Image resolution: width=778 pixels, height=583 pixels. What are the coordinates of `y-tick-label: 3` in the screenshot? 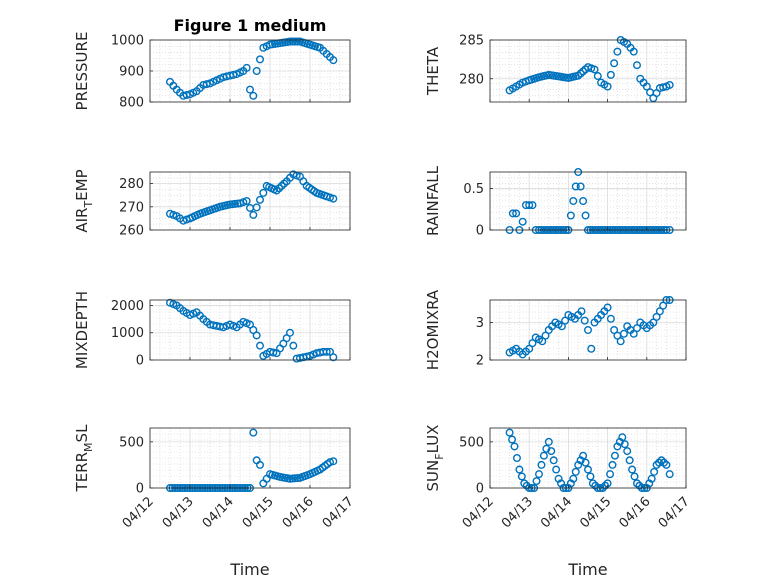 It's located at (480, 323).